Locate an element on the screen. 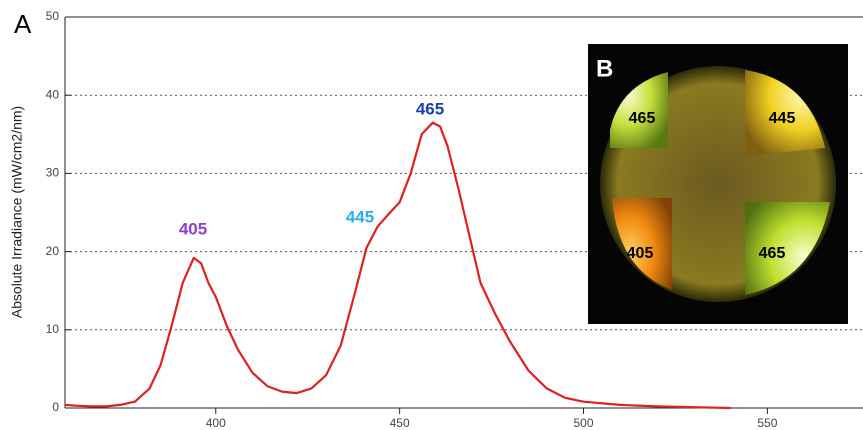 This screenshot has width=863, height=430. peak-annotation: 445 is located at coordinates (360, 216).